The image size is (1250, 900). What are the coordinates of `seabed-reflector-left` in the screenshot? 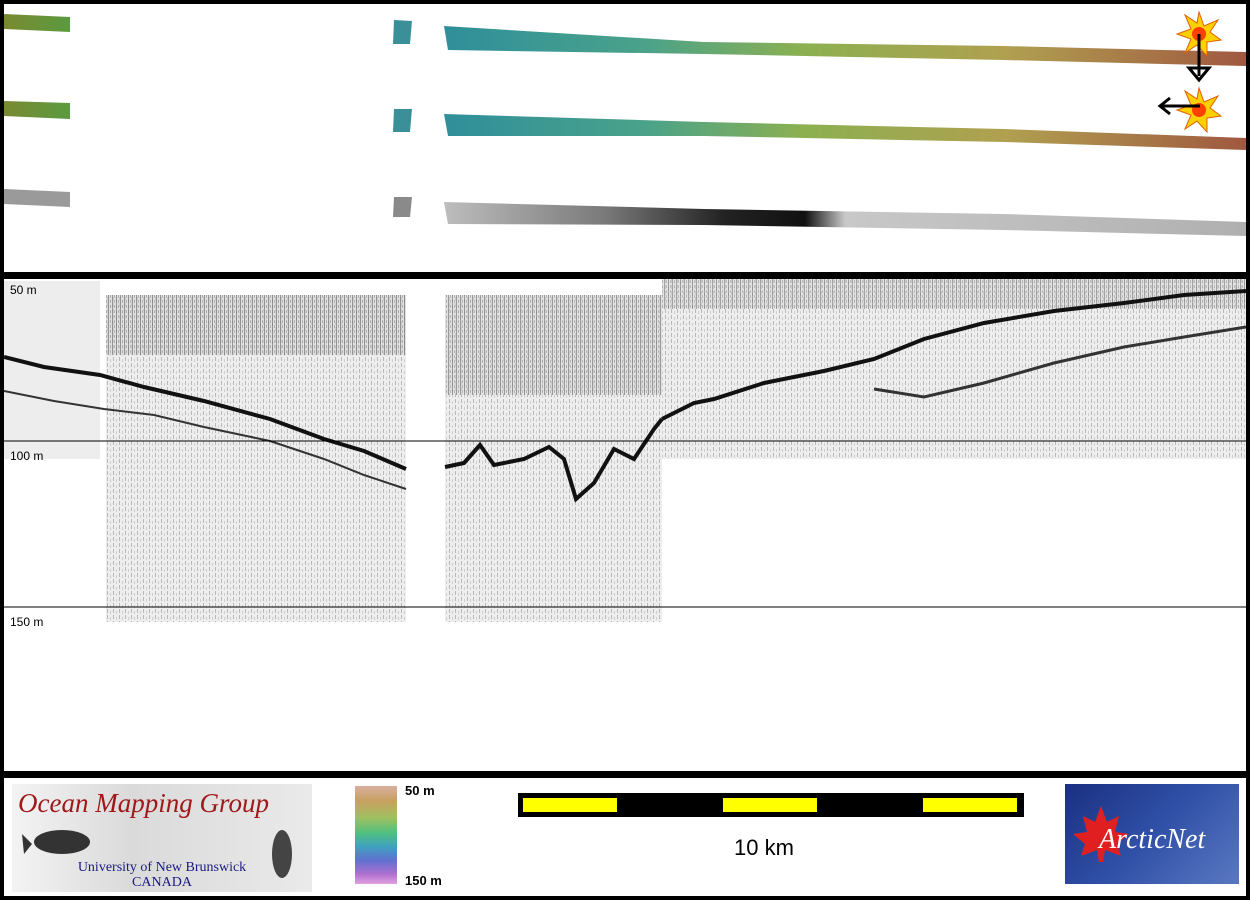 It's located at (205, 413).